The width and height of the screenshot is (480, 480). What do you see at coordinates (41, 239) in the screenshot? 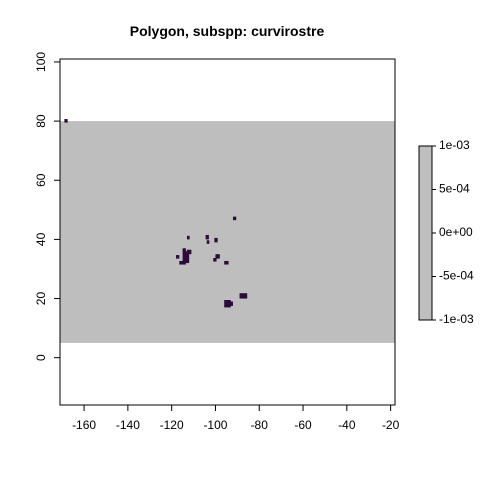
I see `y-tick-label: 40` at bounding box center [41, 239].